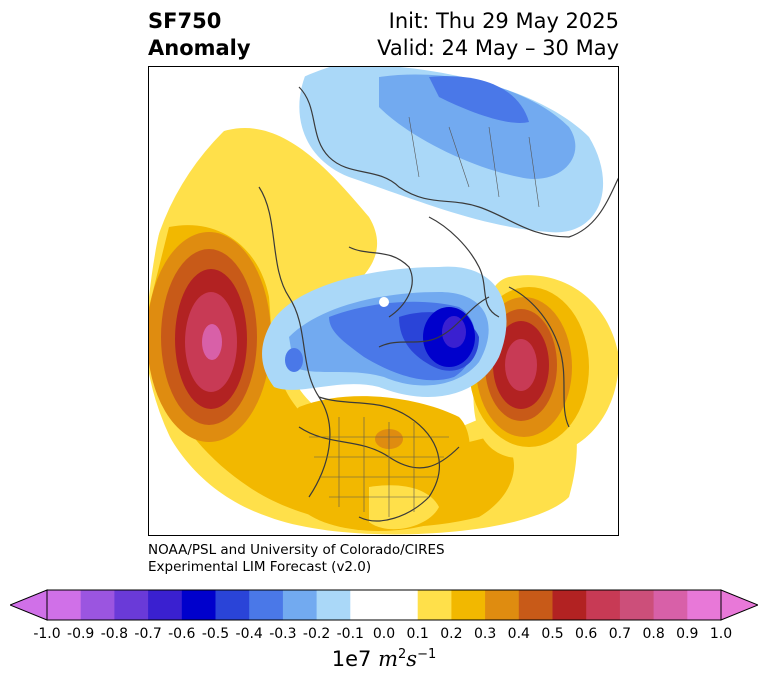 The width and height of the screenshot is (768, 688). Describe the element at coordinates (388, 659) in the screenshot. I see `units-m: m` at that location.